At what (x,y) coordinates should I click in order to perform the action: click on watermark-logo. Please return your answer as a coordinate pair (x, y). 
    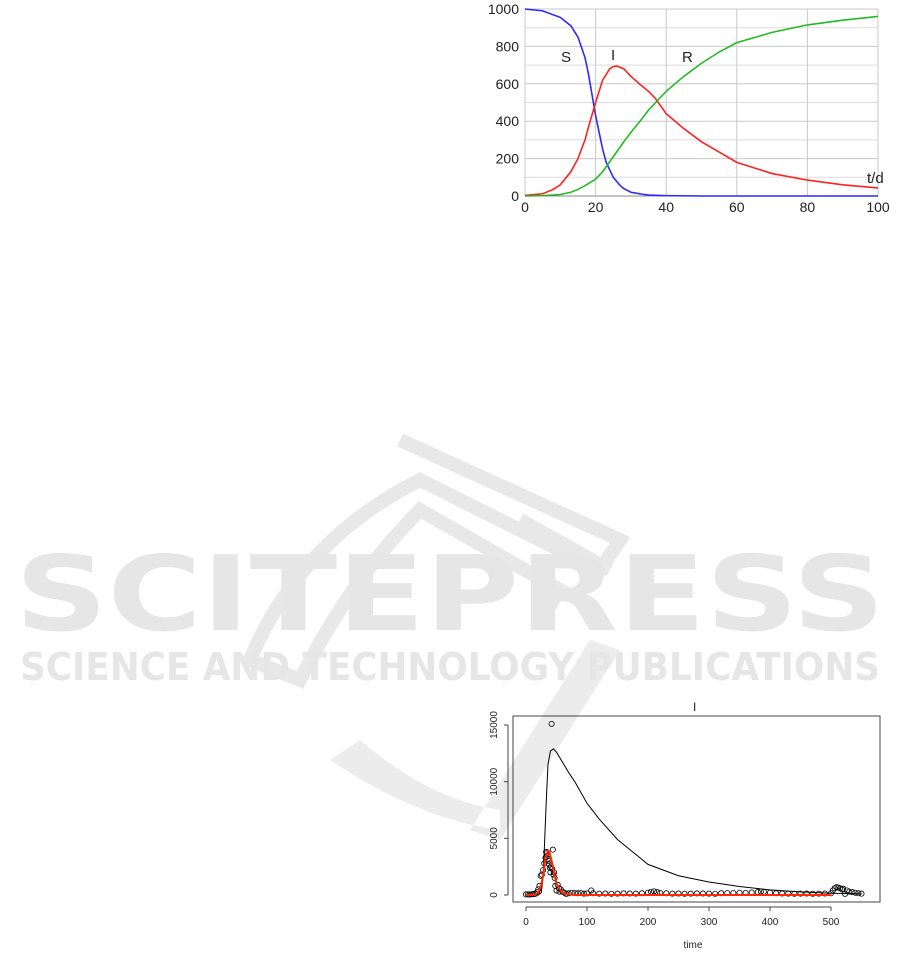
    Looking at the image, I should click on (435, 561).